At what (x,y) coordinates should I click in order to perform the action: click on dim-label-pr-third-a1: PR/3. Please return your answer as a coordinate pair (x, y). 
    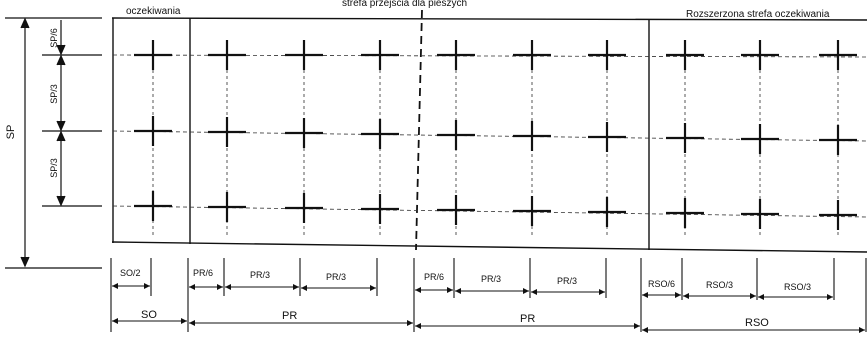
    Looking at the image, I should click on (260, 275).